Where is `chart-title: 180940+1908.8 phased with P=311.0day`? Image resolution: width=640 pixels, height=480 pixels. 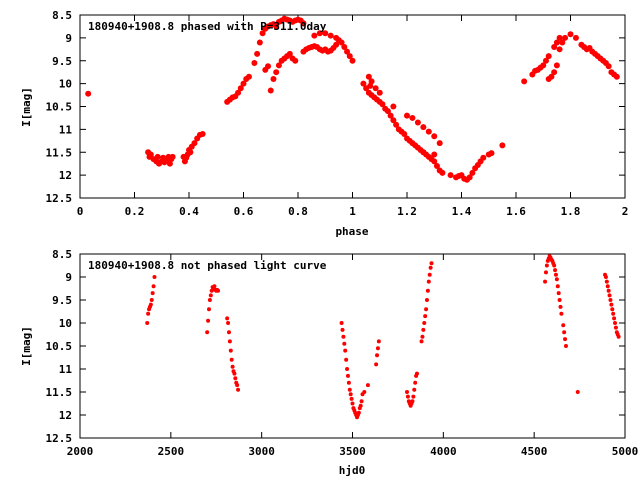
chart-title: 180940+1908.8 phased with P=311.0day is located at coordinates (207, 26).